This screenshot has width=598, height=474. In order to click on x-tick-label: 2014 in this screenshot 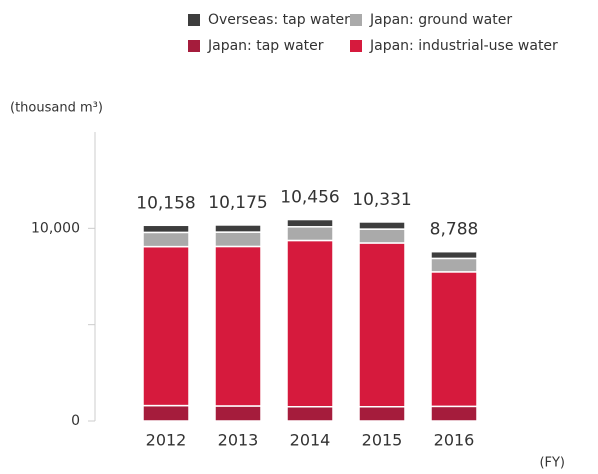, I will do `click(310, 440)`.